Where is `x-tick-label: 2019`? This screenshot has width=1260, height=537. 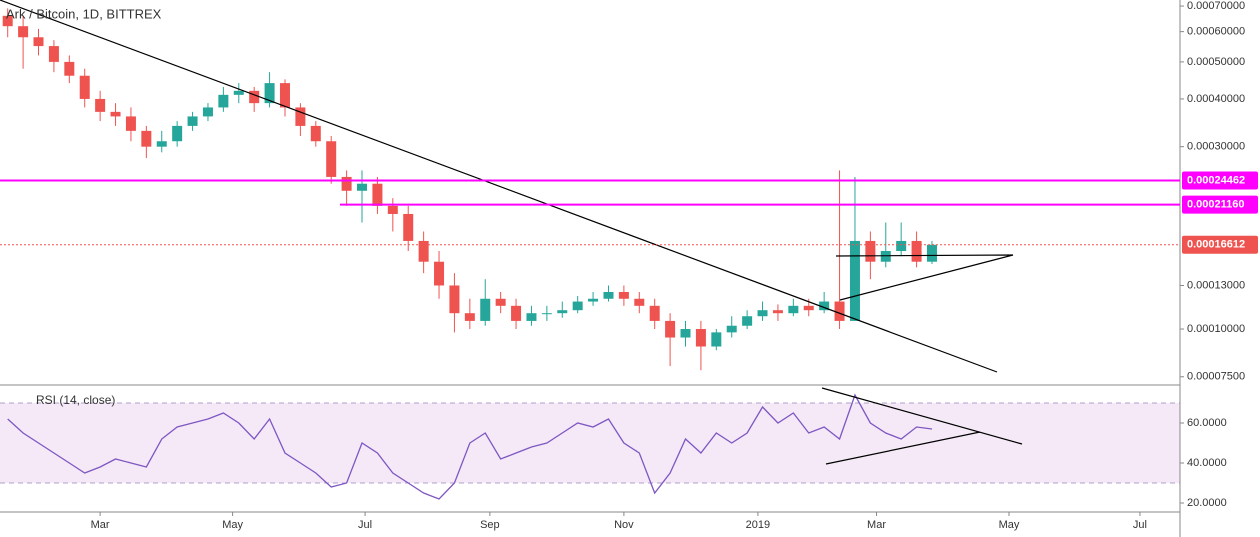
x-tick-label: 2019 is located at coordinates (758, 525).